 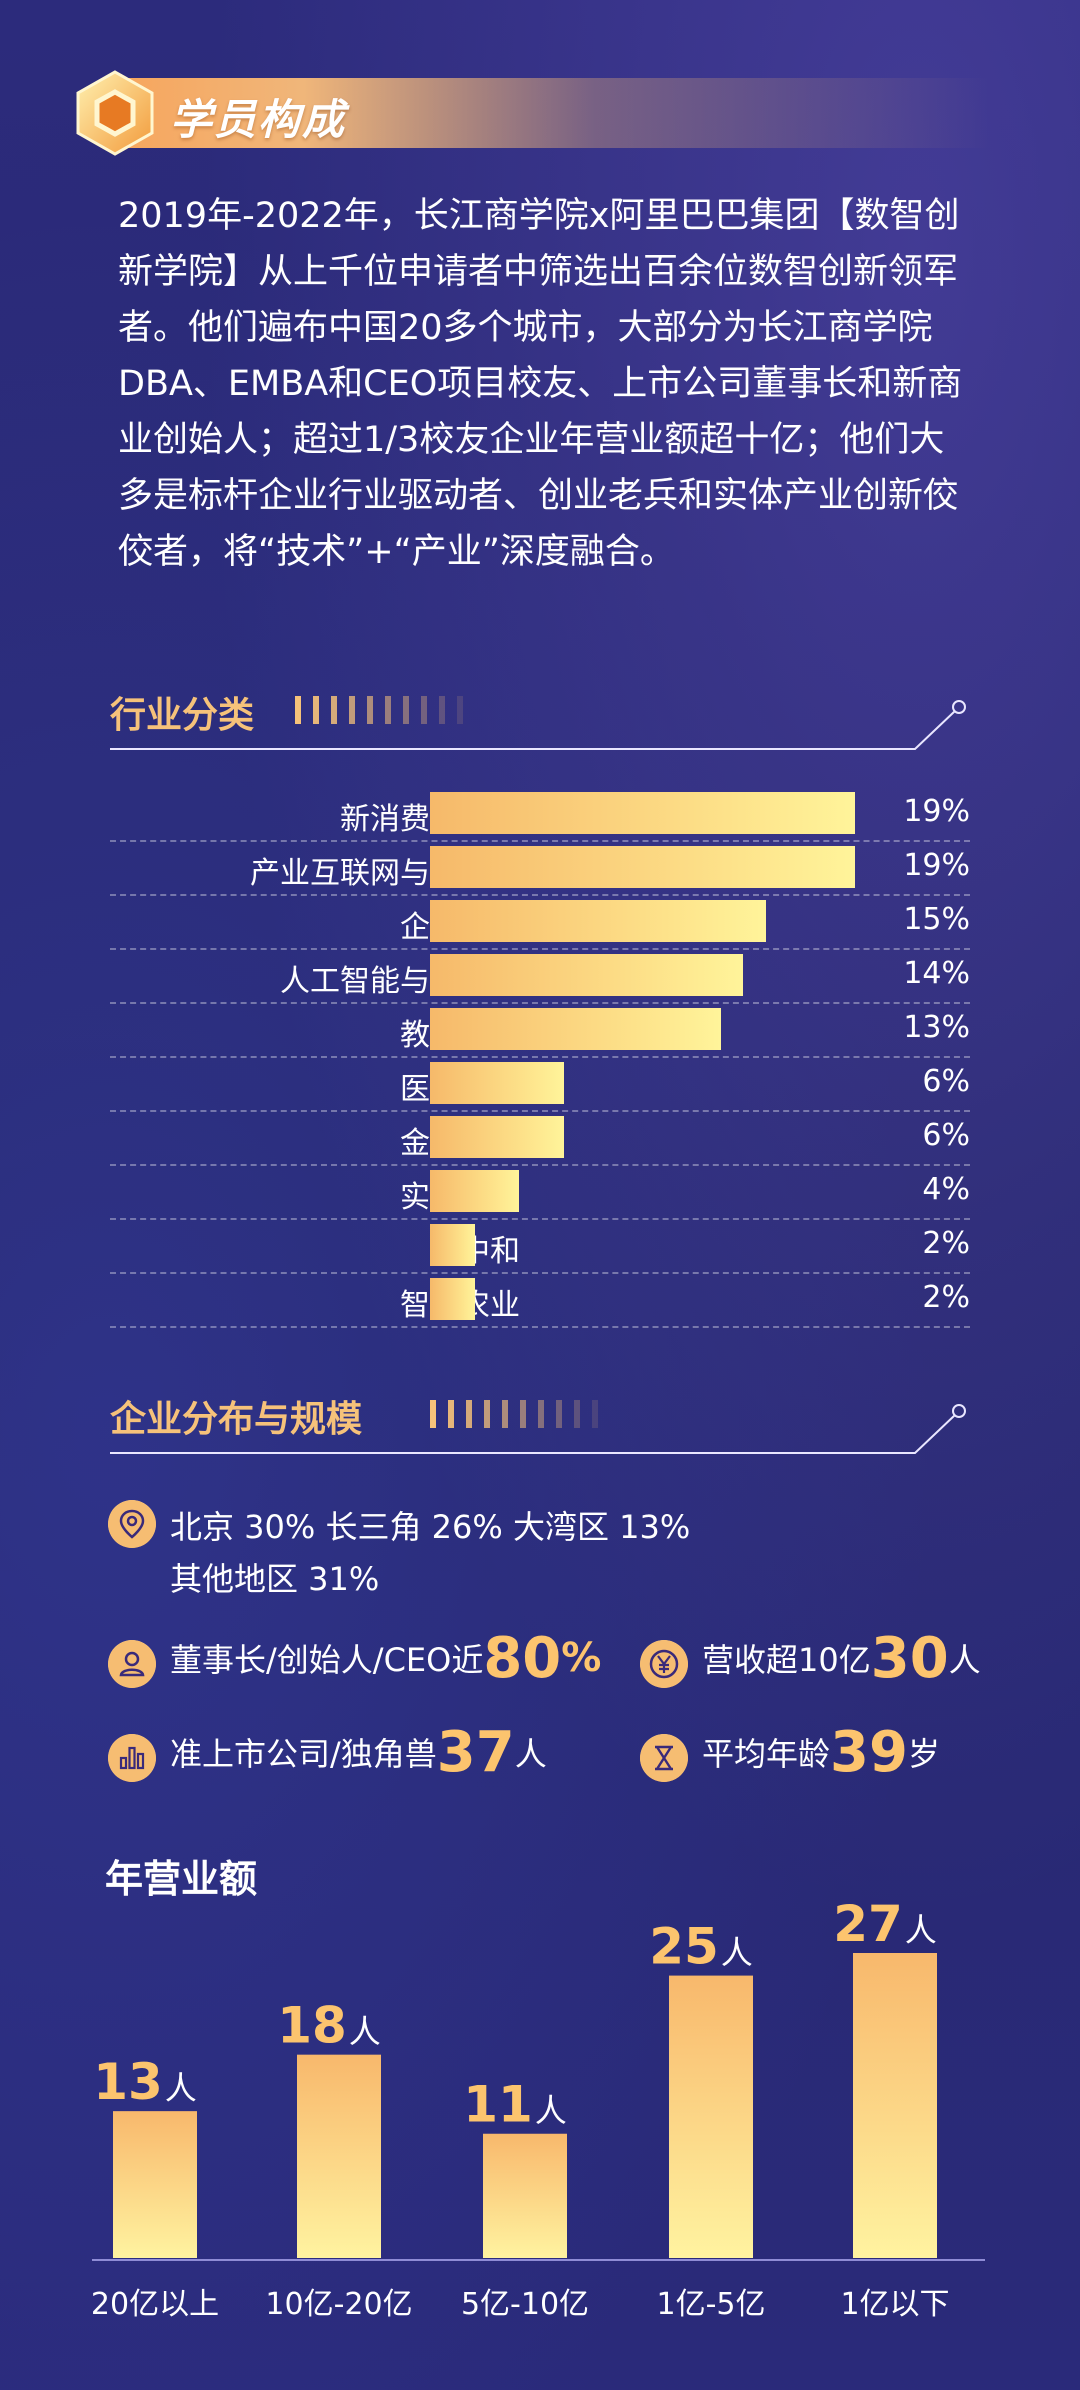 I want to click on listed-stat-value: 37, so click(x=475, y=1752).